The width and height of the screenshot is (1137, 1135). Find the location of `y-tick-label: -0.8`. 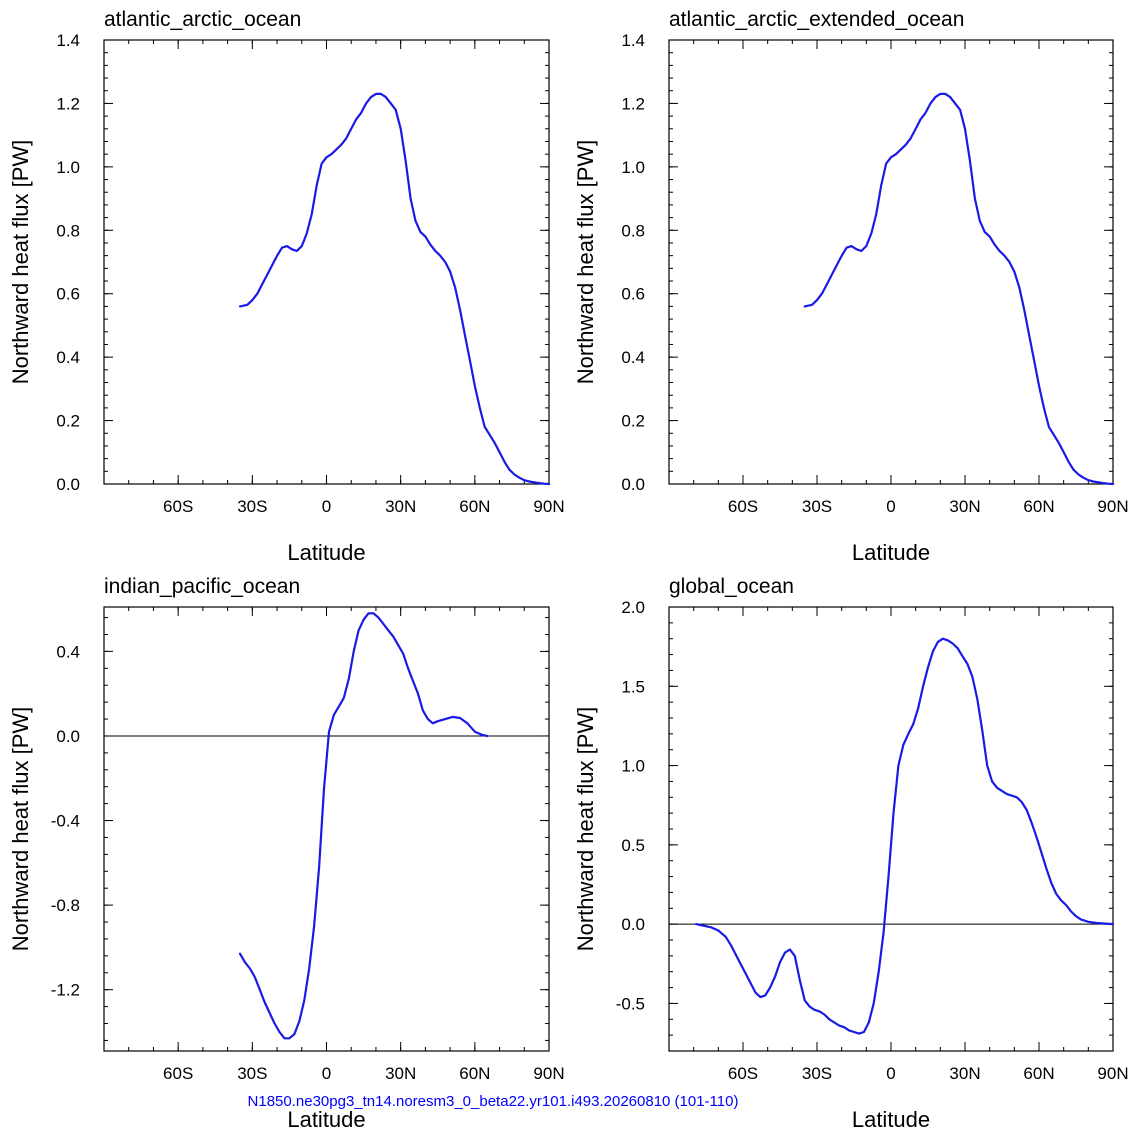

y-tick-label: -0.8 is located at coordinates (65, 905).